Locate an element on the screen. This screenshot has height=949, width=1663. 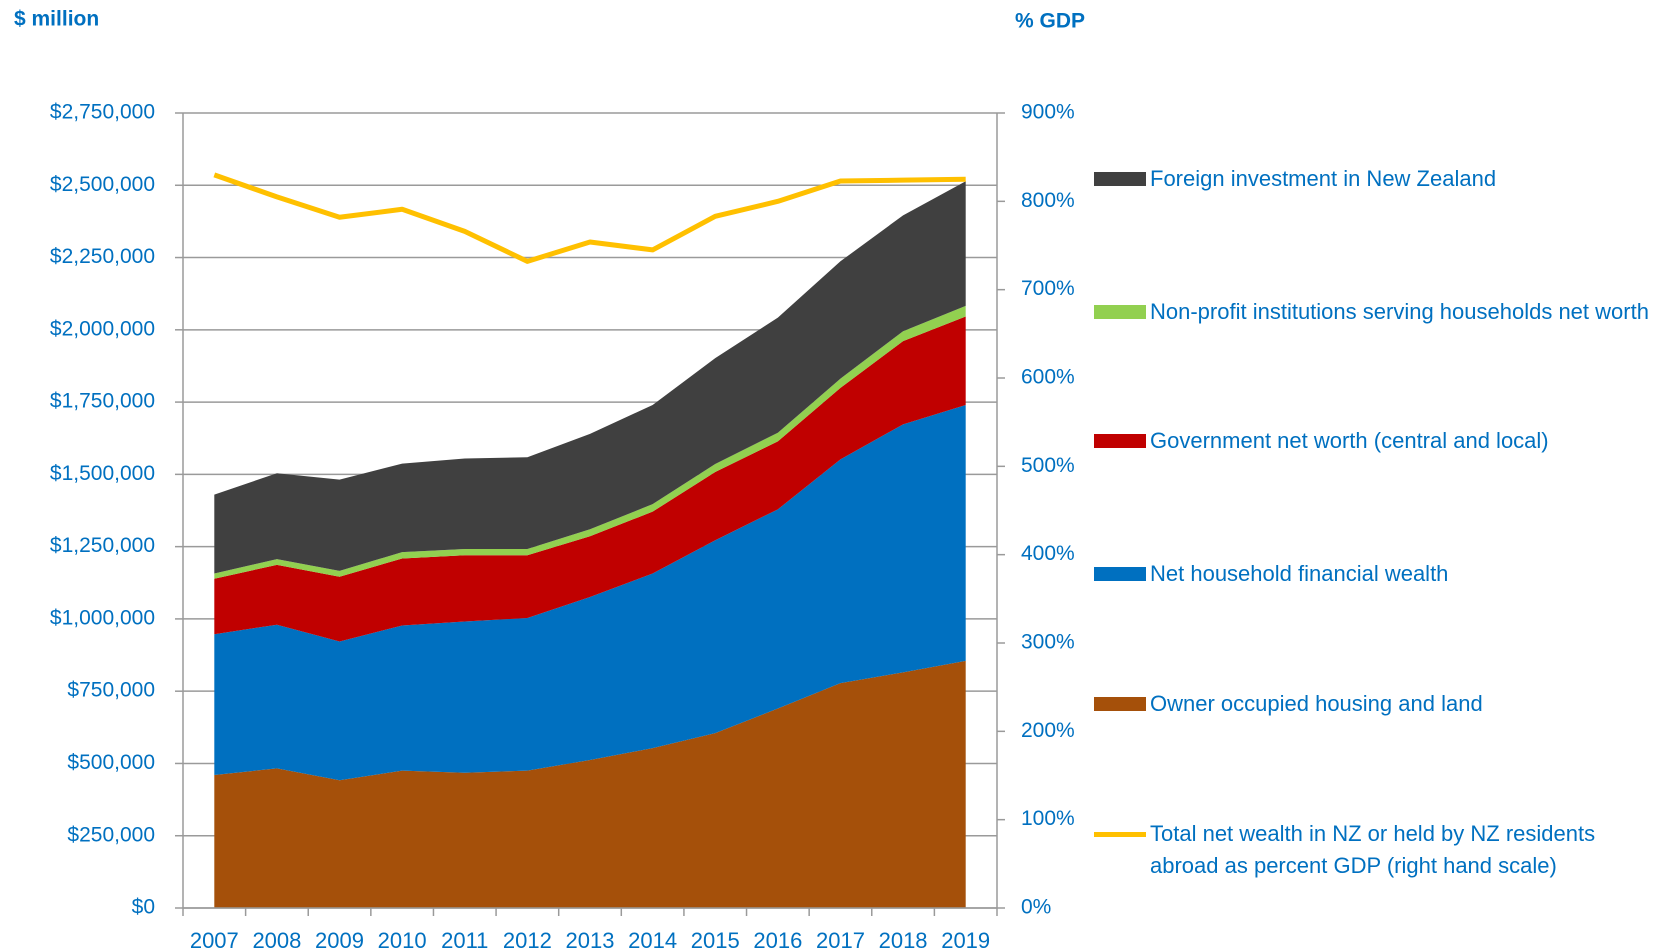
x-tick-label: 2010 is located at coordinates (402, 938).